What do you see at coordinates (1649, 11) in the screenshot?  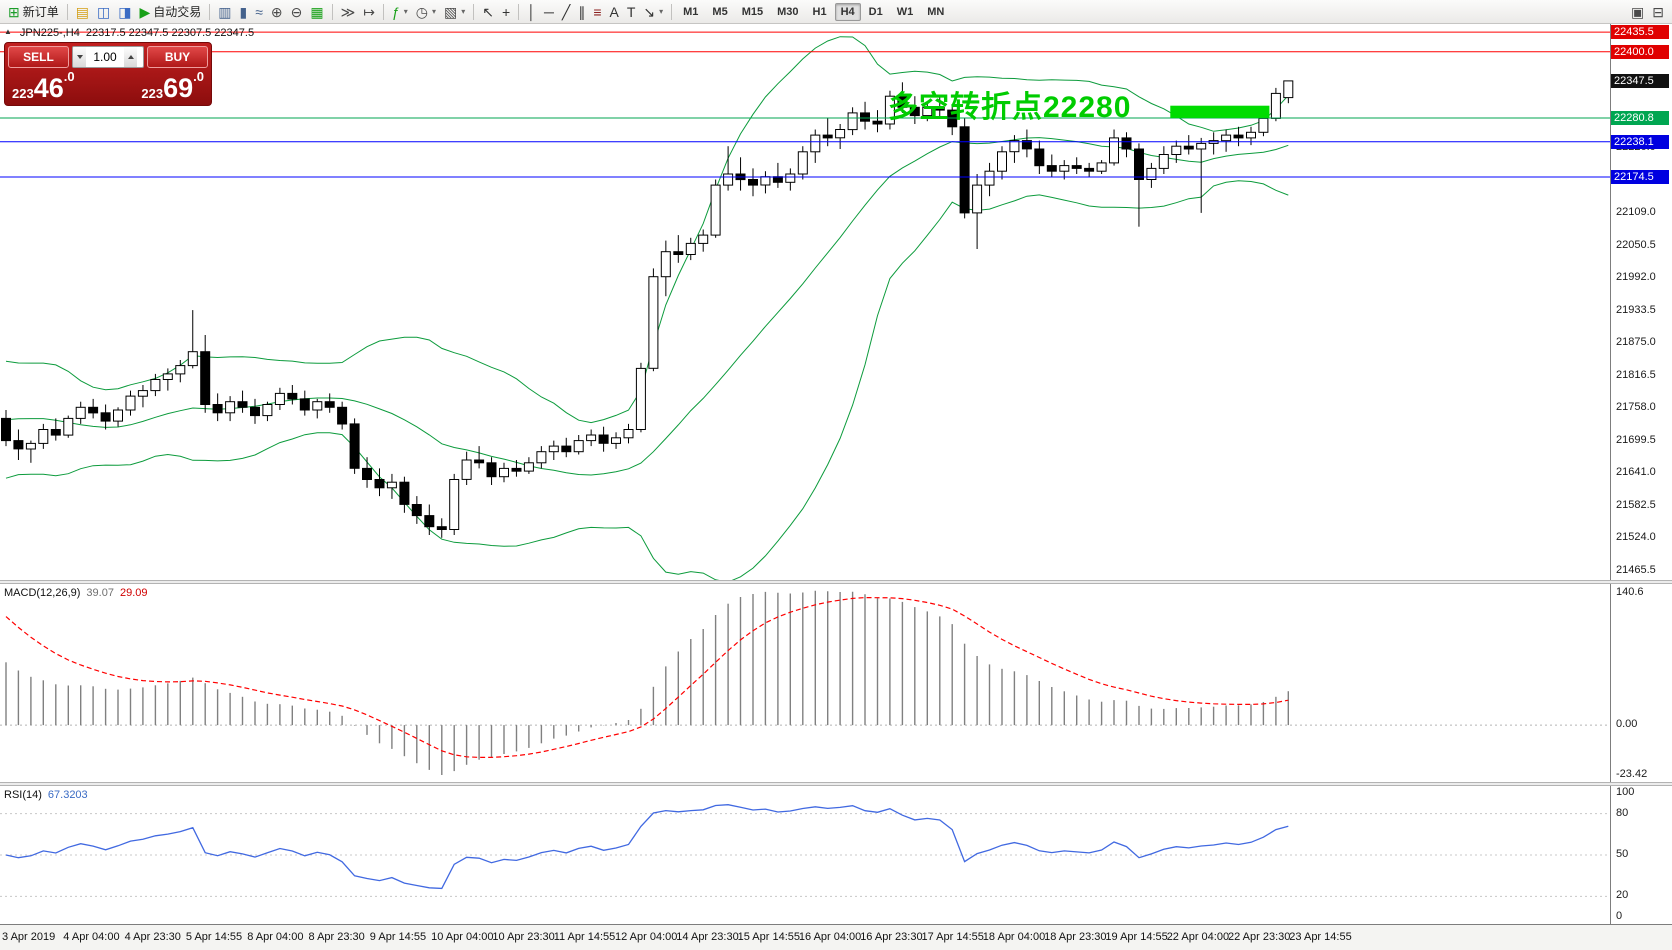 I see `toolbar-right-group: ▣ ⊟` at bounding box center [1649, 11].